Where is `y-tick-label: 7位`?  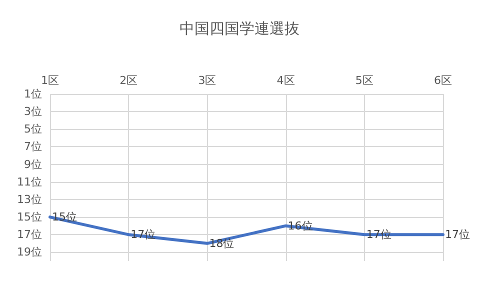 y-tick-label: 7位 is located at coordinates (33, 147).